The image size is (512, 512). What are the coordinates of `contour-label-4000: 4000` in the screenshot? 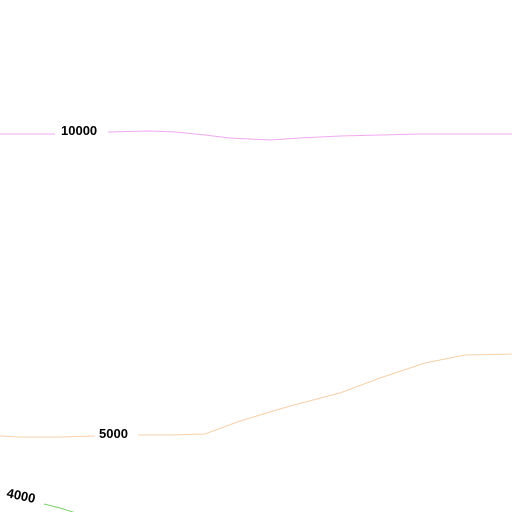 It's located at (20, 495).